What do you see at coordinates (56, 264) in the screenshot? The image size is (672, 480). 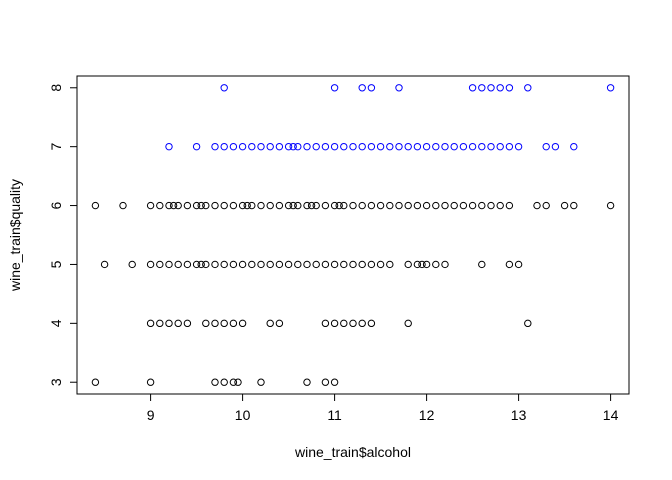 I see `y-tick-label: 5` at bounding box center [56, 264].